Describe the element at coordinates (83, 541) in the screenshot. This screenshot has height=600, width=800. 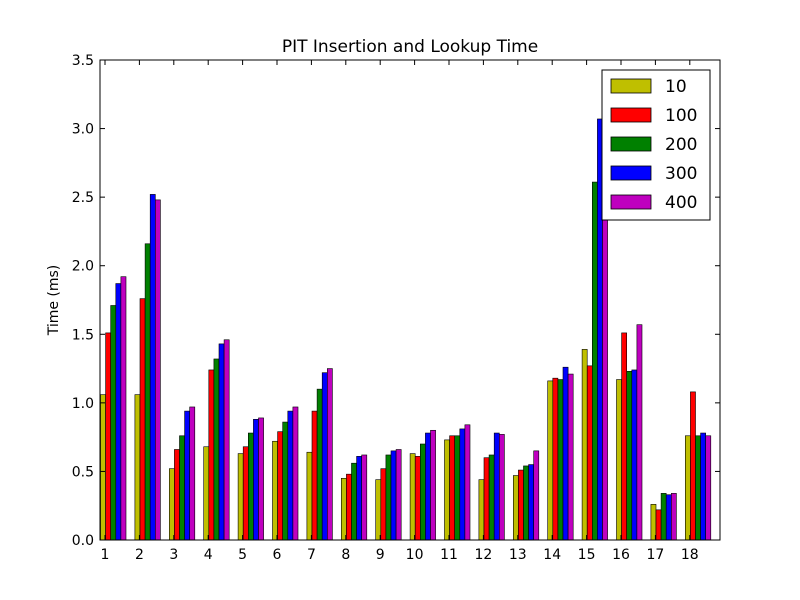
I see `y-tick-label: 0.0` at that location.